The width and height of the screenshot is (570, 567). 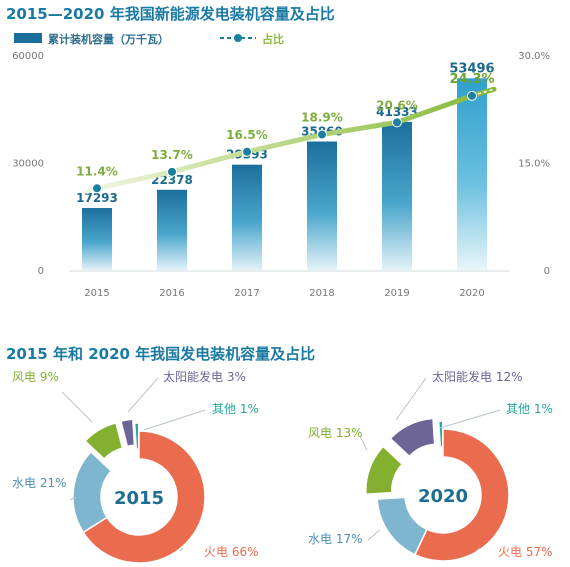 What do you see at coordinates (35, 377) in the screenshot?
I see `slice-label: 风电 9%` at bounding box center [35, 377].